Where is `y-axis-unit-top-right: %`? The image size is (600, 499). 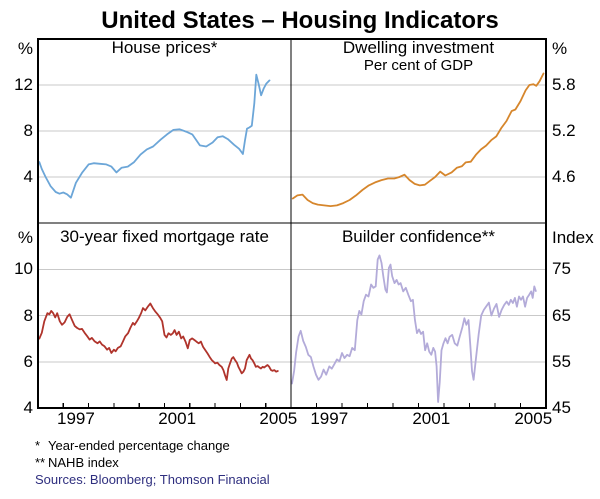 y-axis-unit-top-right: % is located at coordinates (560, 48).